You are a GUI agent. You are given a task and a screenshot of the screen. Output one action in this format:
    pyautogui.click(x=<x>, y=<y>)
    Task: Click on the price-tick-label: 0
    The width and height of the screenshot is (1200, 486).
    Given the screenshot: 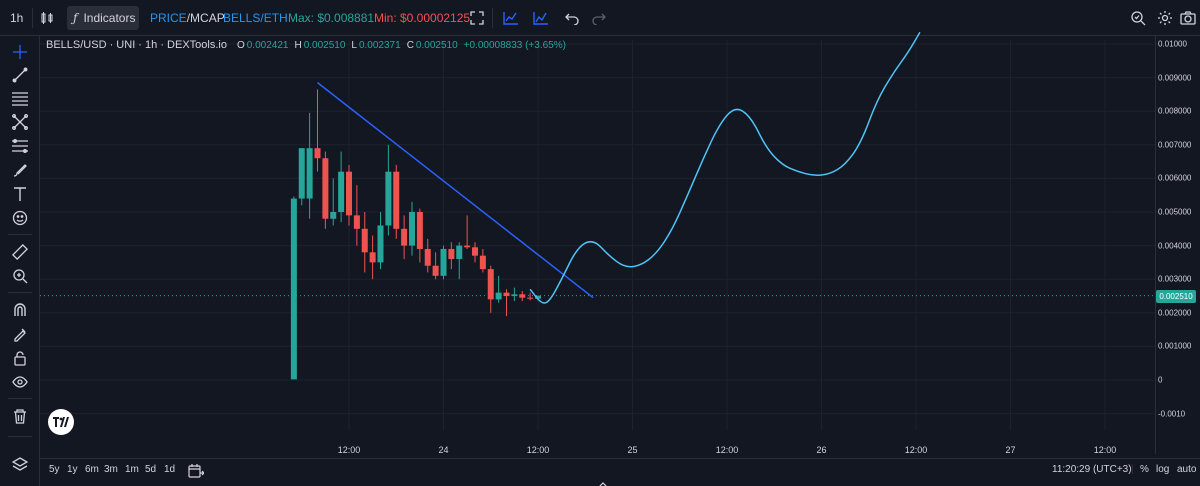 What is the action you would take?
    pyautogui.click(x=1160, y=380)
    